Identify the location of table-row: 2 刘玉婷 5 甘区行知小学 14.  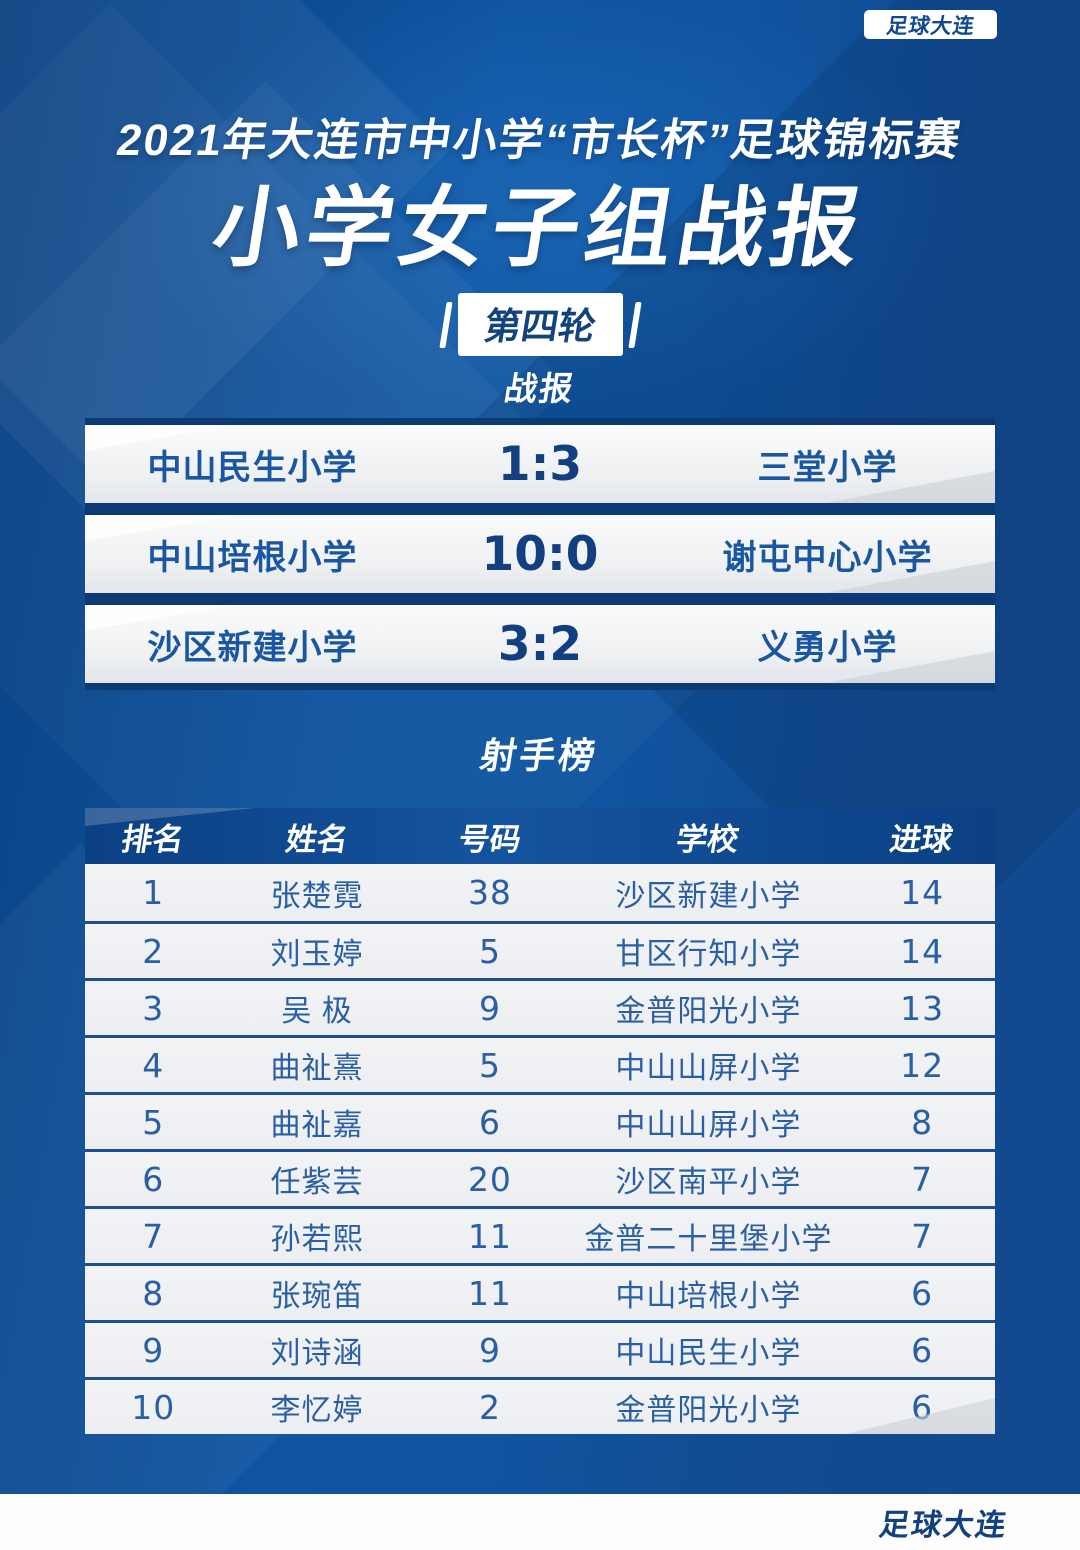
(540, 949).